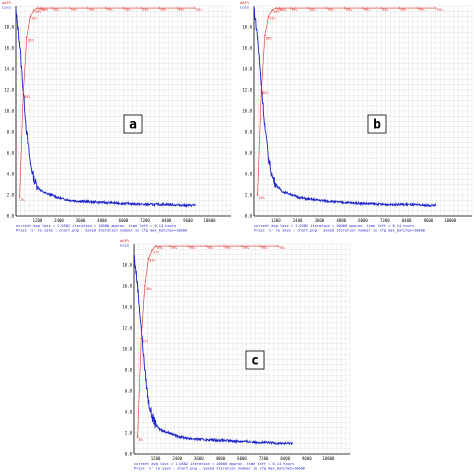 The image size is (474, 475). Describe the element at coordinates (156, 252) in the screenshot. I see `map-data-label: 97%` at that location.